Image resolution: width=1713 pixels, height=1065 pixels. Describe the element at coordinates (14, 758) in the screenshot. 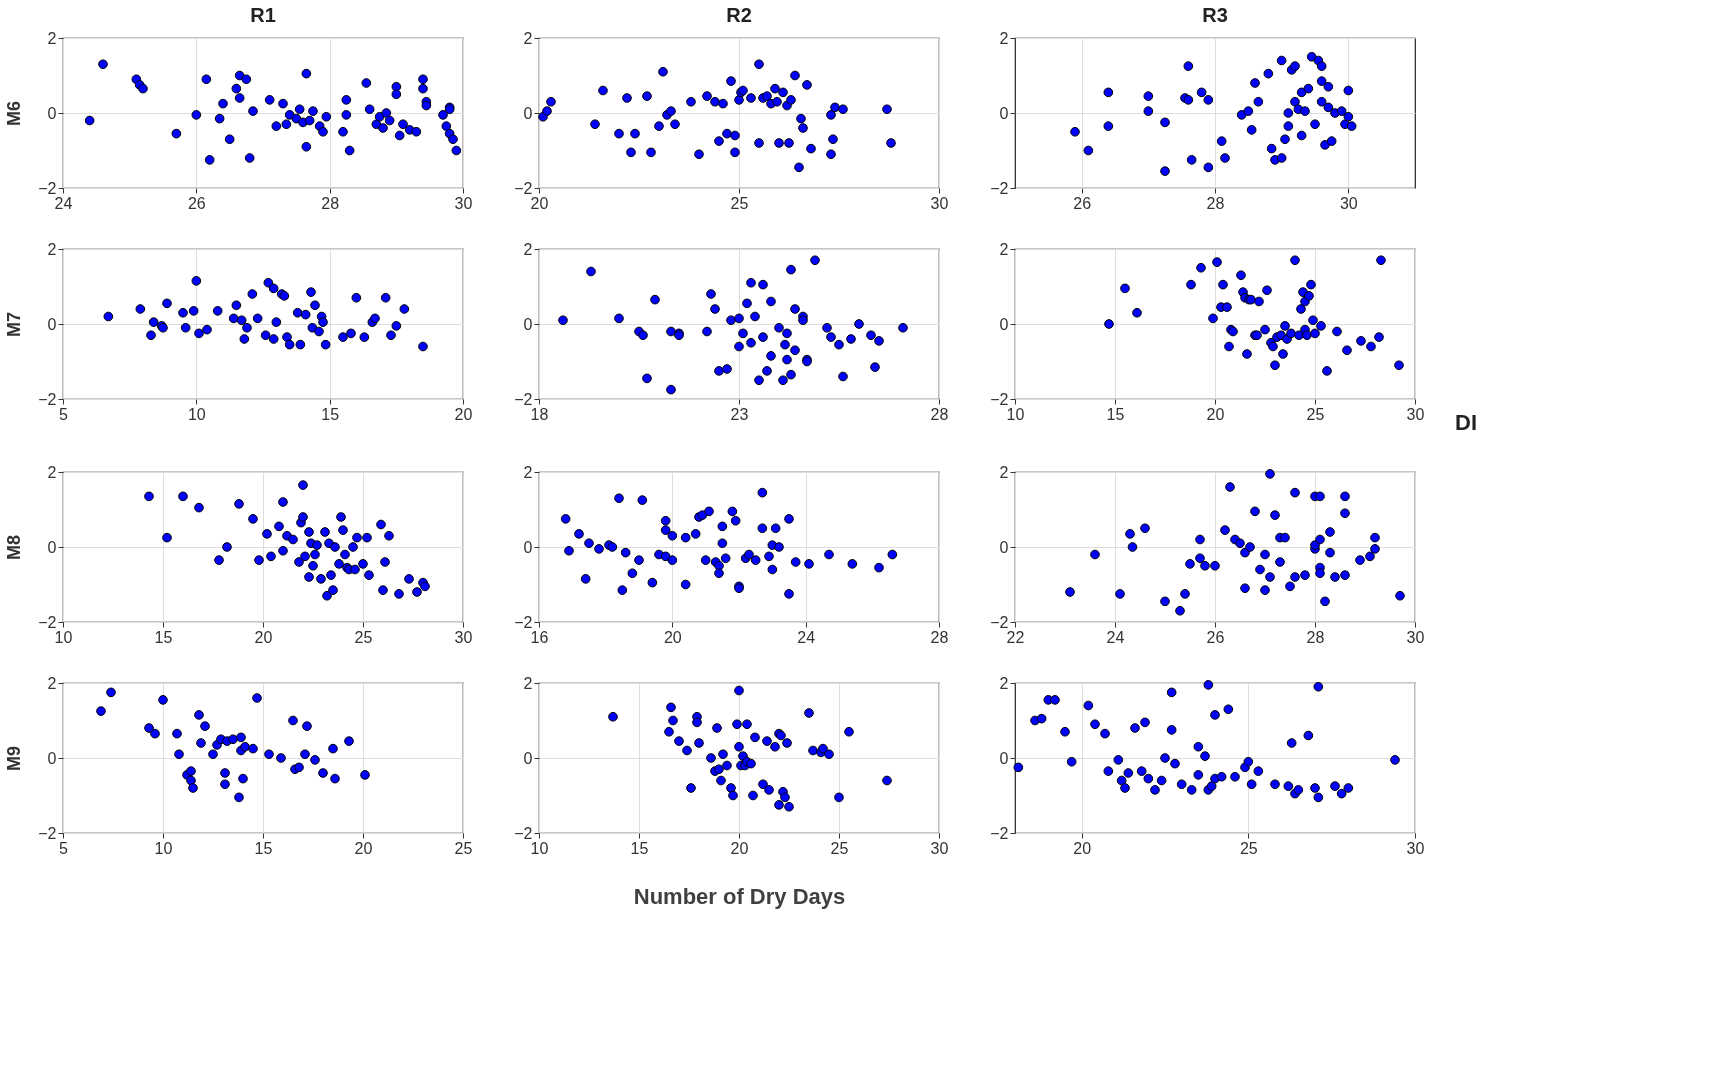

I see `y-axis-title: M9` at that location.